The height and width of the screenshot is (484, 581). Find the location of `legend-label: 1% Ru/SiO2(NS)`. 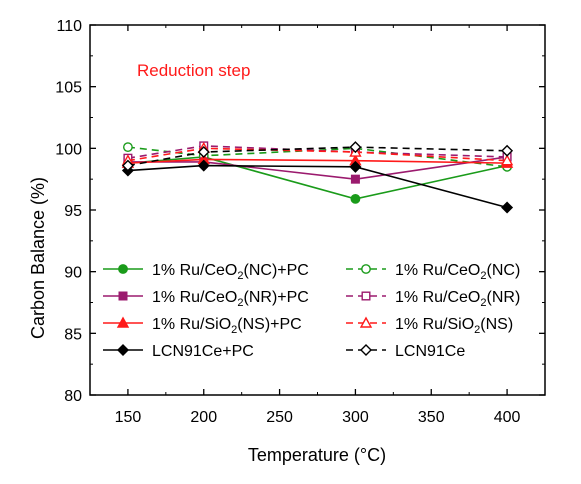

legend-label: 1% Ru/SiO2(NS) is located at coordinates (454, 326).